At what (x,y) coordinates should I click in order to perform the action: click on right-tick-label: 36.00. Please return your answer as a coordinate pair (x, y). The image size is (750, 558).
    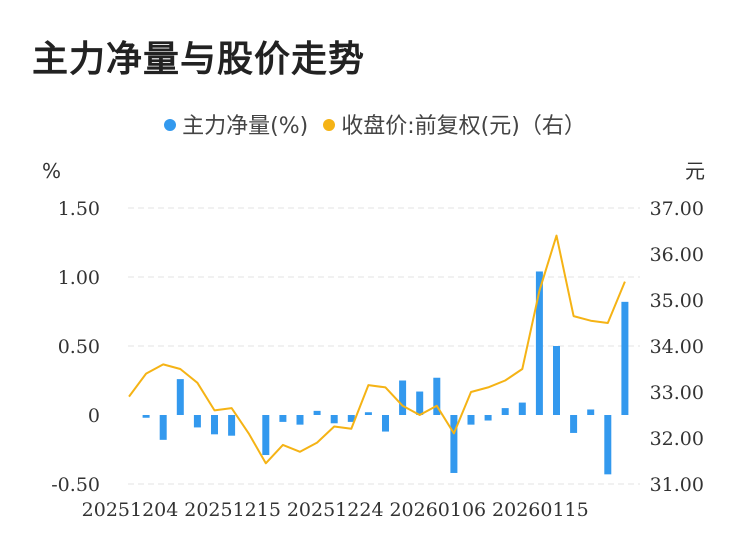
    Looking at the image, I should click on (677, 255).